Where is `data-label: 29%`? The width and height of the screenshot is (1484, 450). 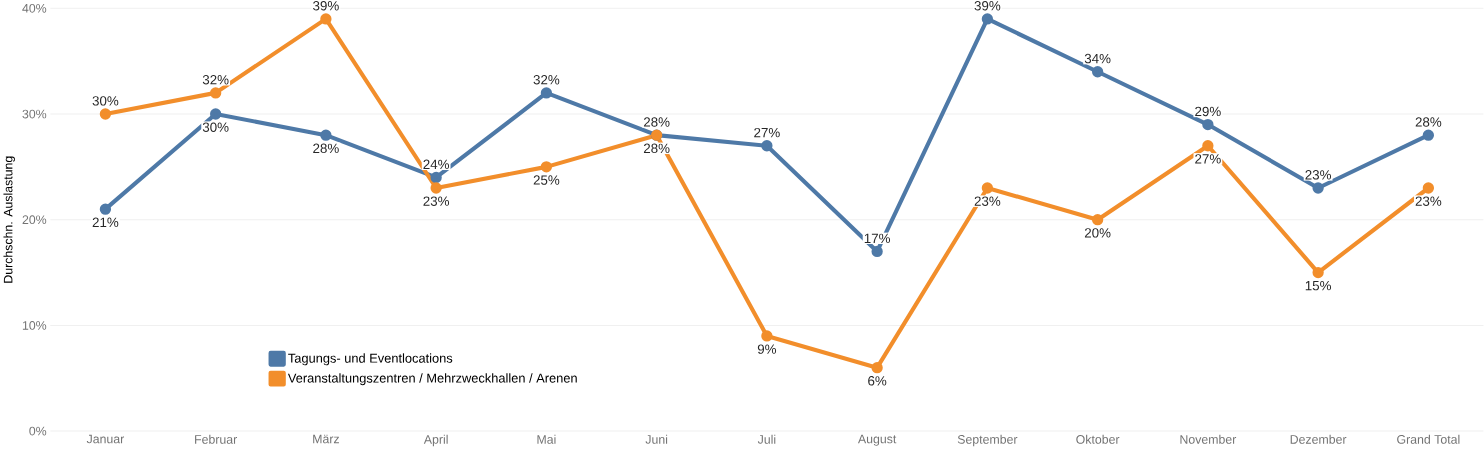
data-label: 29% is located at coordinates (1208, 111).